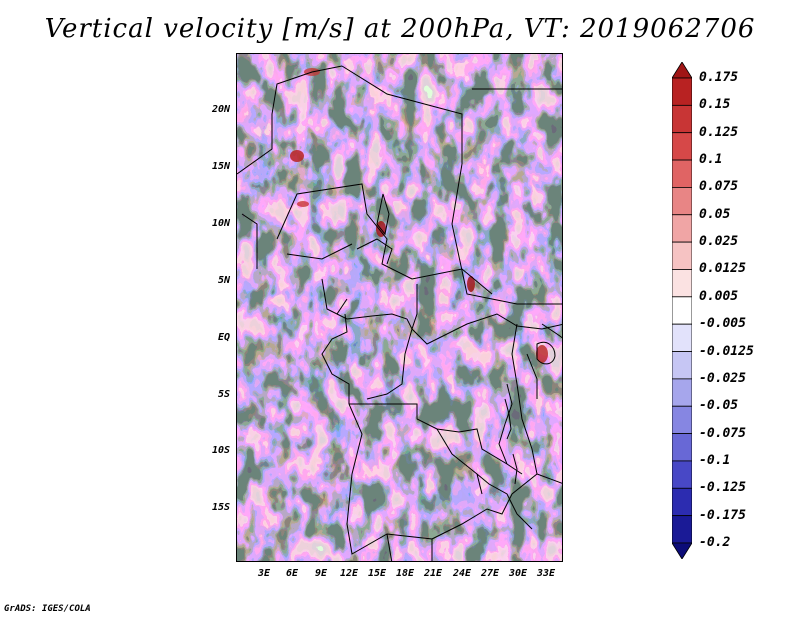  I want to click on lat-label: 15N, so click(220, 166).